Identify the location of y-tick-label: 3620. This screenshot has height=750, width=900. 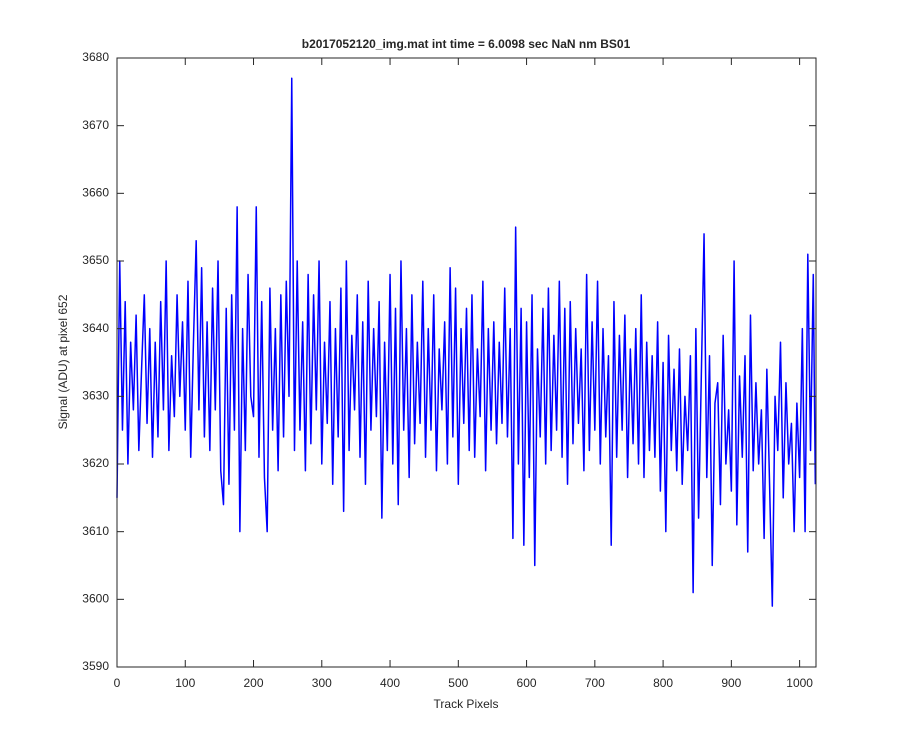
(95, 463).